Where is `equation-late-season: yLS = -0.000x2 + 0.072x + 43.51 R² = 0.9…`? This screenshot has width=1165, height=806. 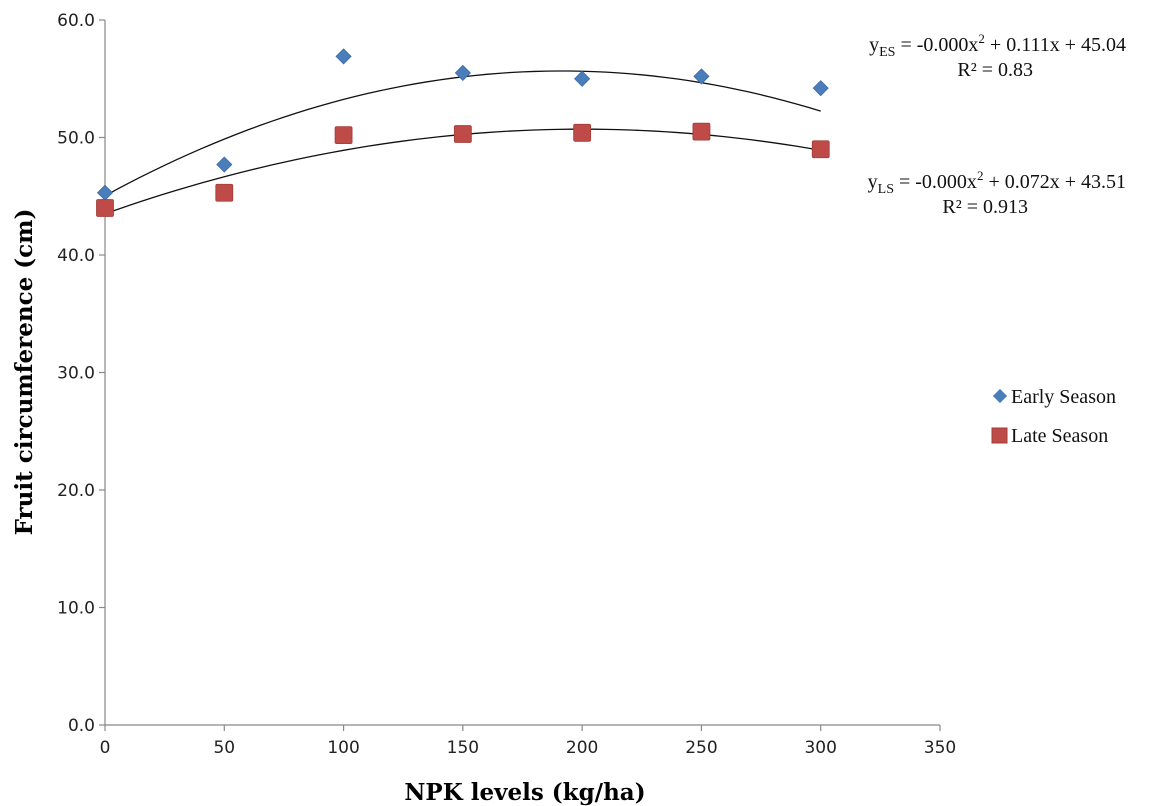 equation-late-season: yLS = -0.000x2 + 0.072x + 43.51 R² = 0.9… is located at coordinates (997, 193).